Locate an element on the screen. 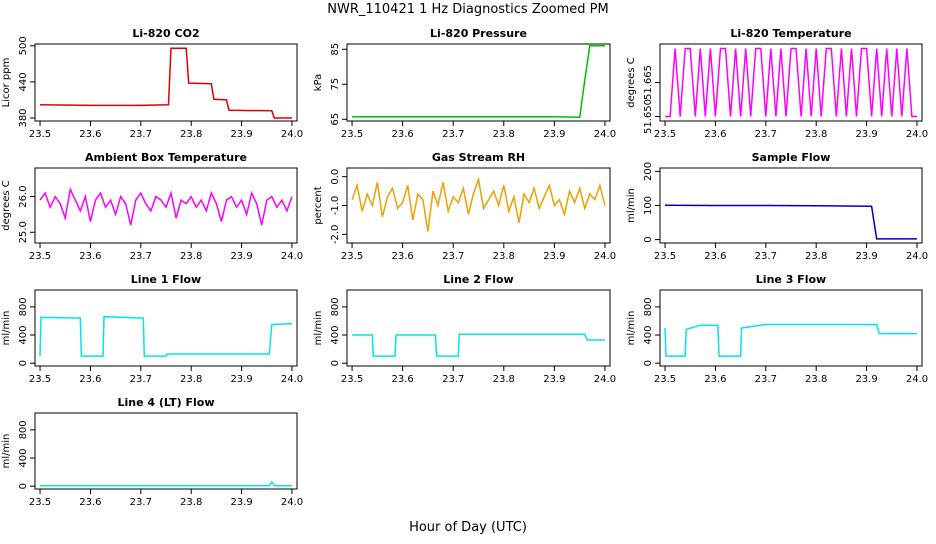  y-tick-label: 65 is located at coordinates (335, 119).